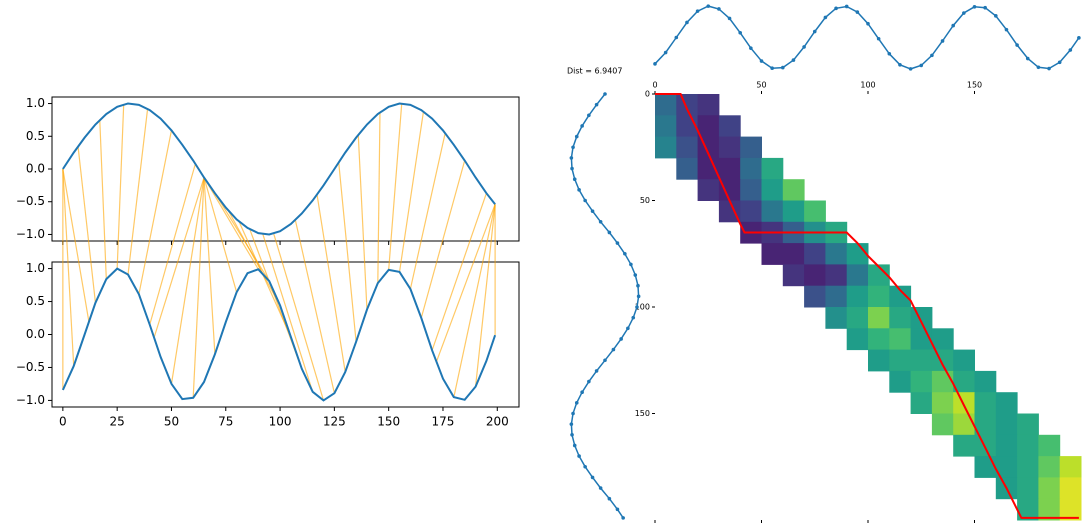 The image size is (1084, 525). I want to click on x-tick-label: 50, so click(171, 422).